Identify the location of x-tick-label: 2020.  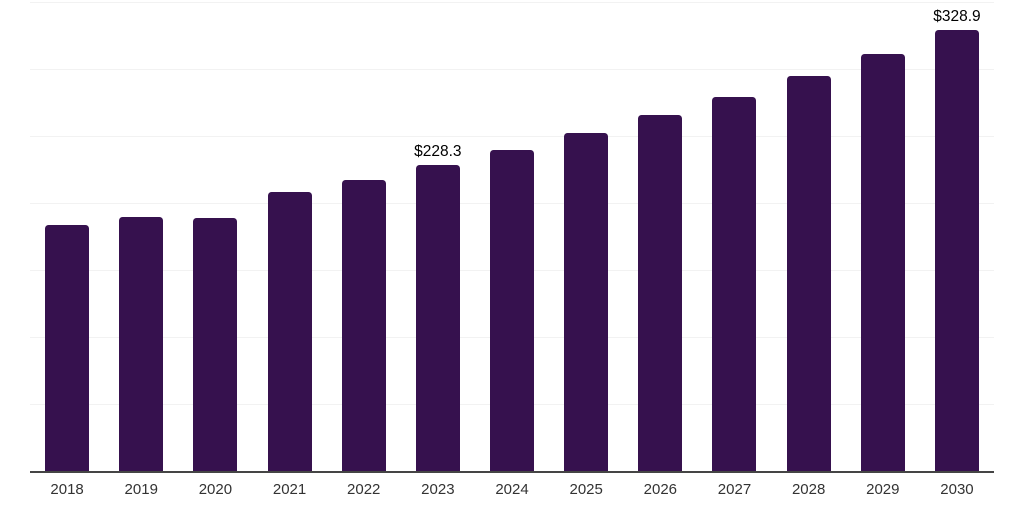
(215, 489).